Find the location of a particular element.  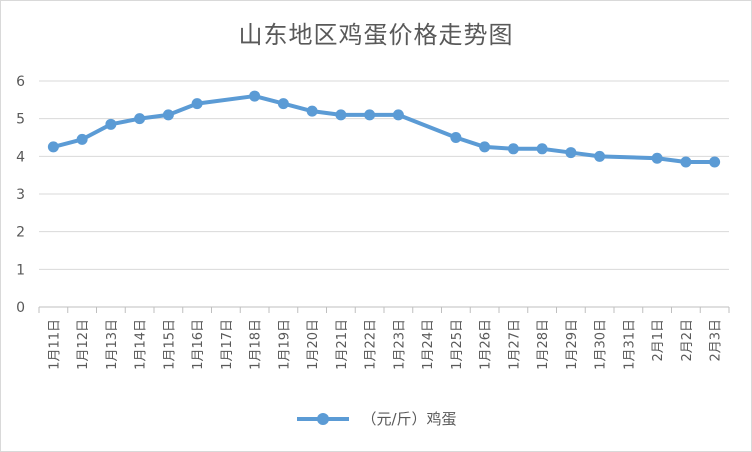

x-tick-label: 1月27日 is located at coordinates (514, 344).